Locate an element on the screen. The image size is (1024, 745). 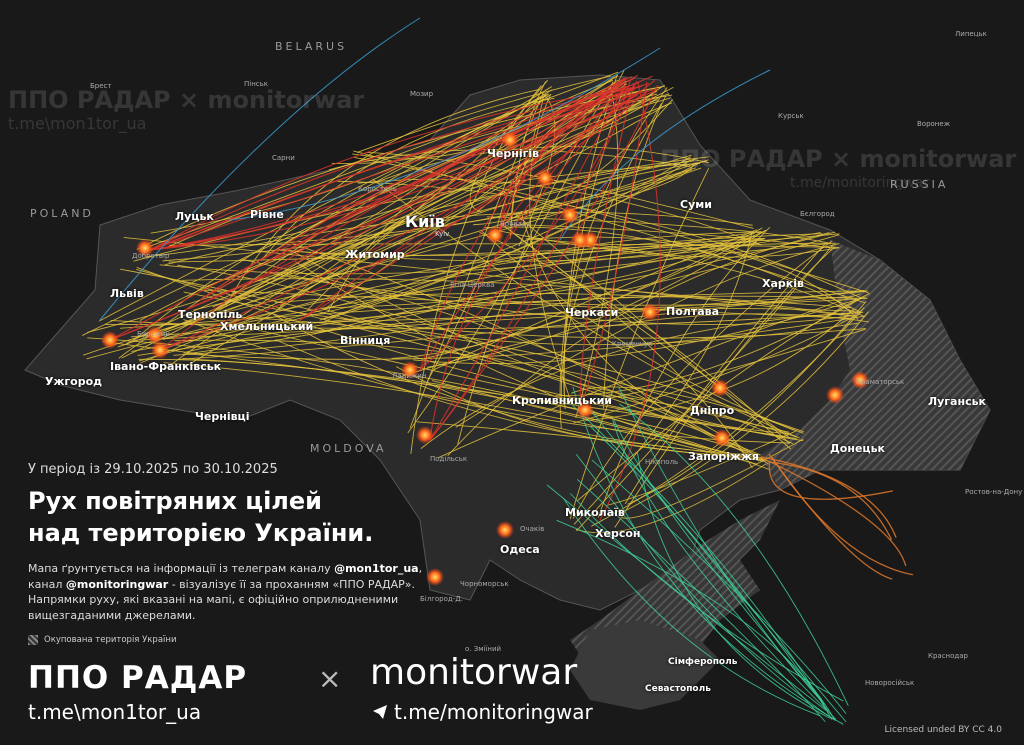
town-chornomorsk: Чорноморськ is located at coordinates (484, 584).